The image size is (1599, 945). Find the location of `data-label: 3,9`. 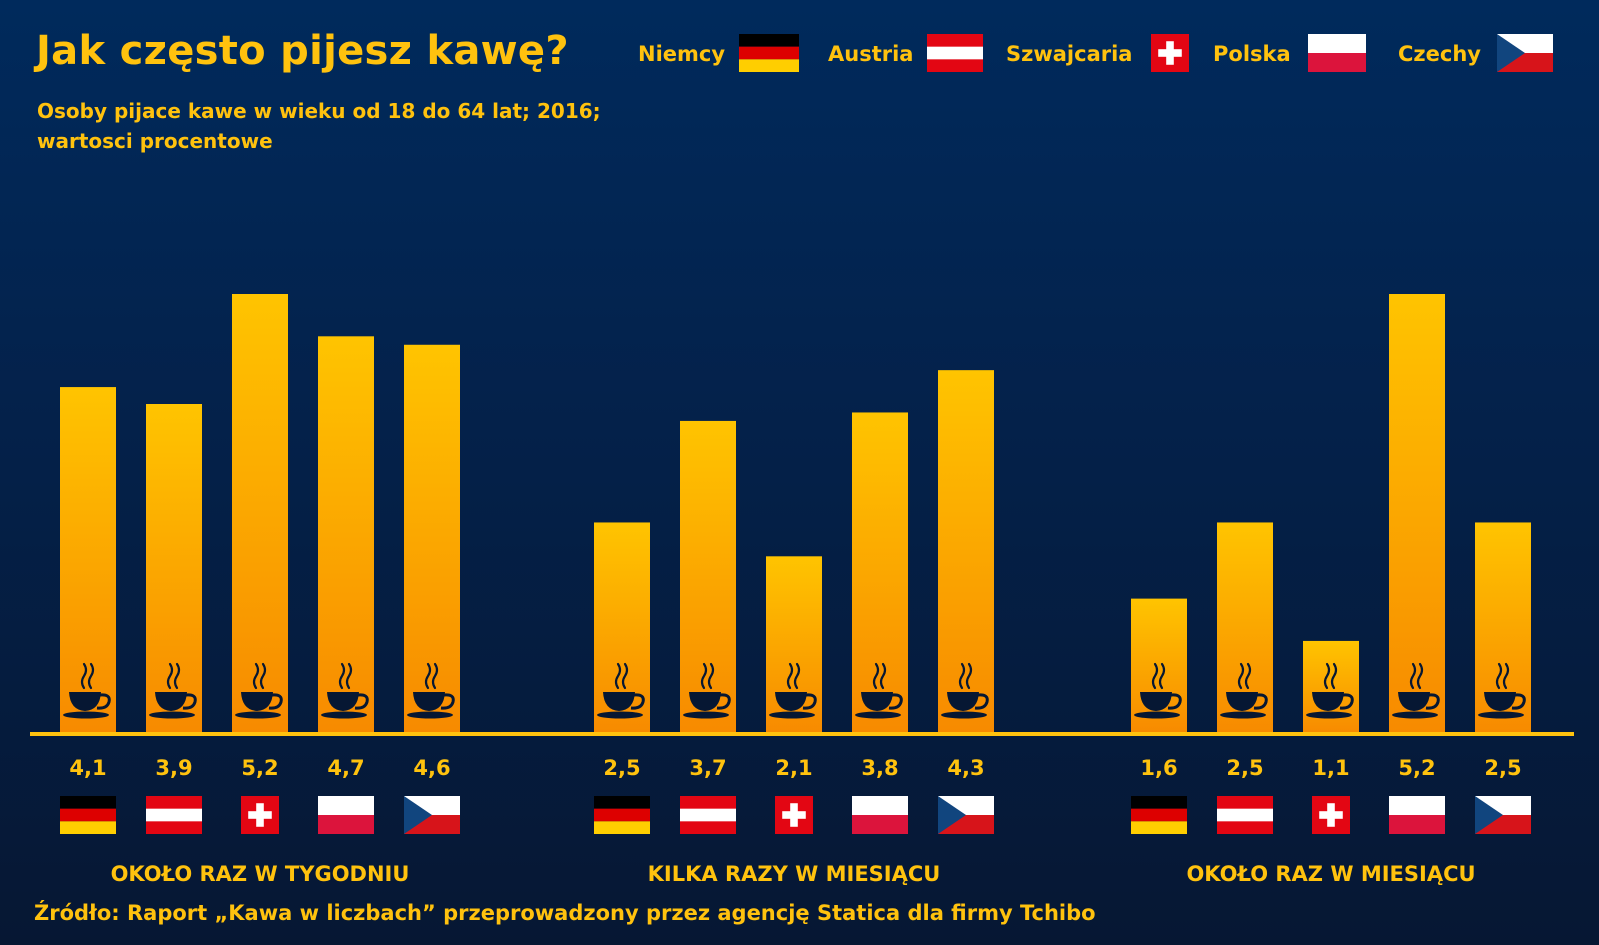

data-label: 3,9 is located at coordinates (173, 768).